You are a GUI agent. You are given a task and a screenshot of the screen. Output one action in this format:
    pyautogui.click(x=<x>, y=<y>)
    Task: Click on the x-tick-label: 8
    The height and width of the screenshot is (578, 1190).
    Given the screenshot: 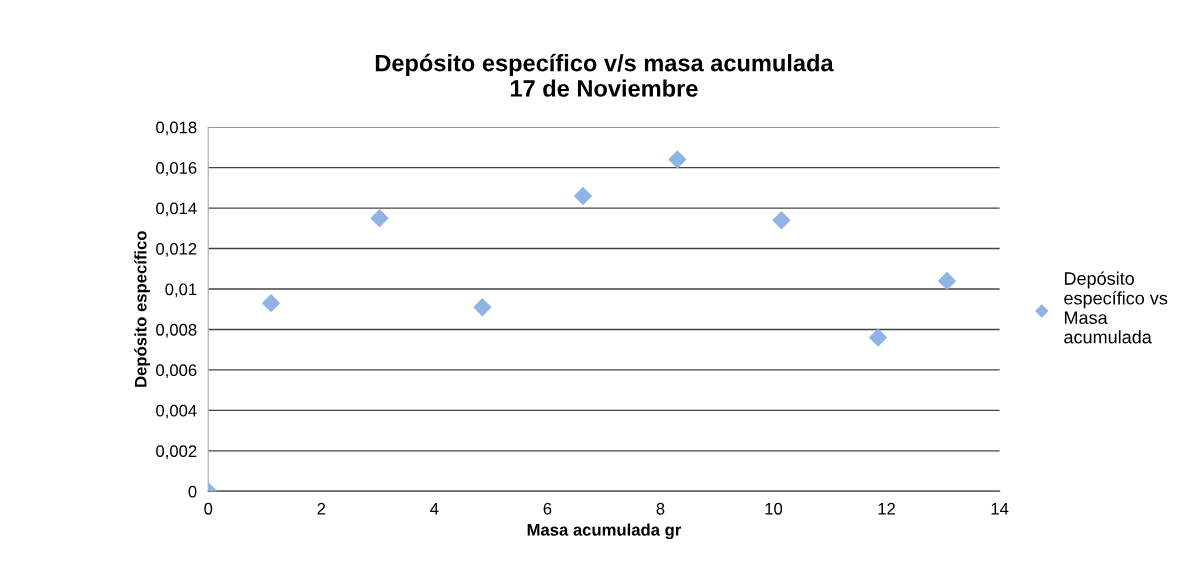 What is the action you would take?
    pyautogui.click(x=660, y=508)
    